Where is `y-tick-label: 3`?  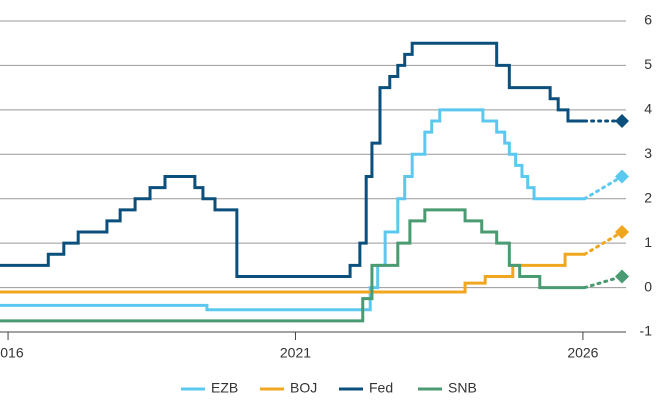
y-tick-label: 3 is located at coordinates (648, 153).